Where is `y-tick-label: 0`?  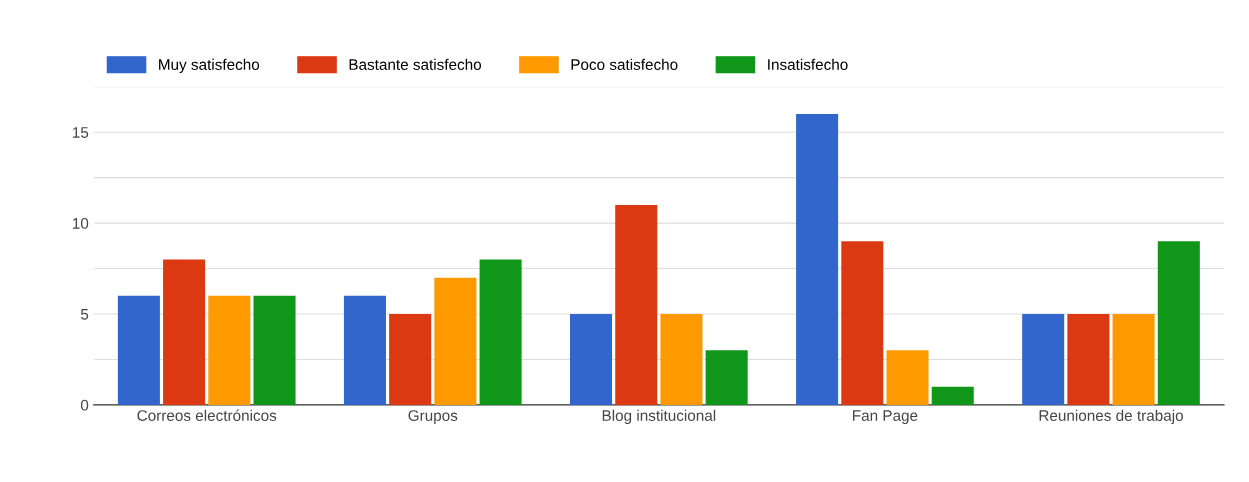 y-tick-label: 0 is located at coordinates (84, 405).